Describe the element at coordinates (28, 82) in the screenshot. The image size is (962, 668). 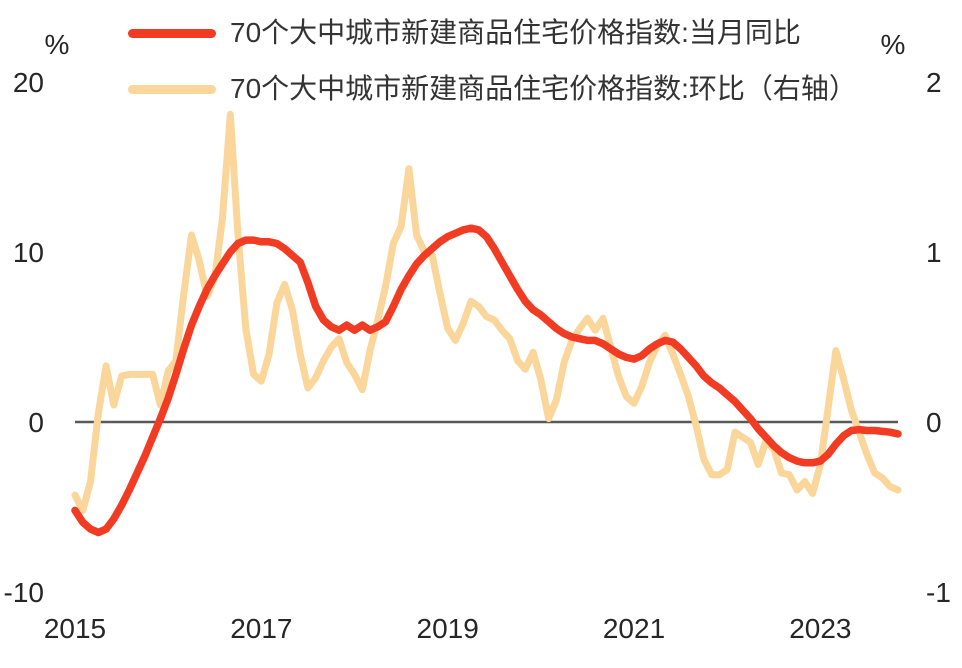
I see `tick-label-left-20: 20` at that location.